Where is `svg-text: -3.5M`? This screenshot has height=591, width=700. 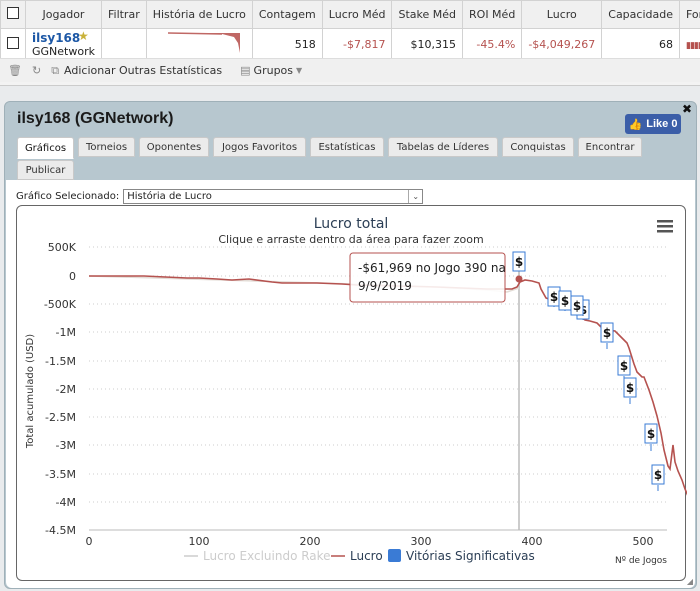 svg-text: -3.5M is located at coordinates (60, 474).